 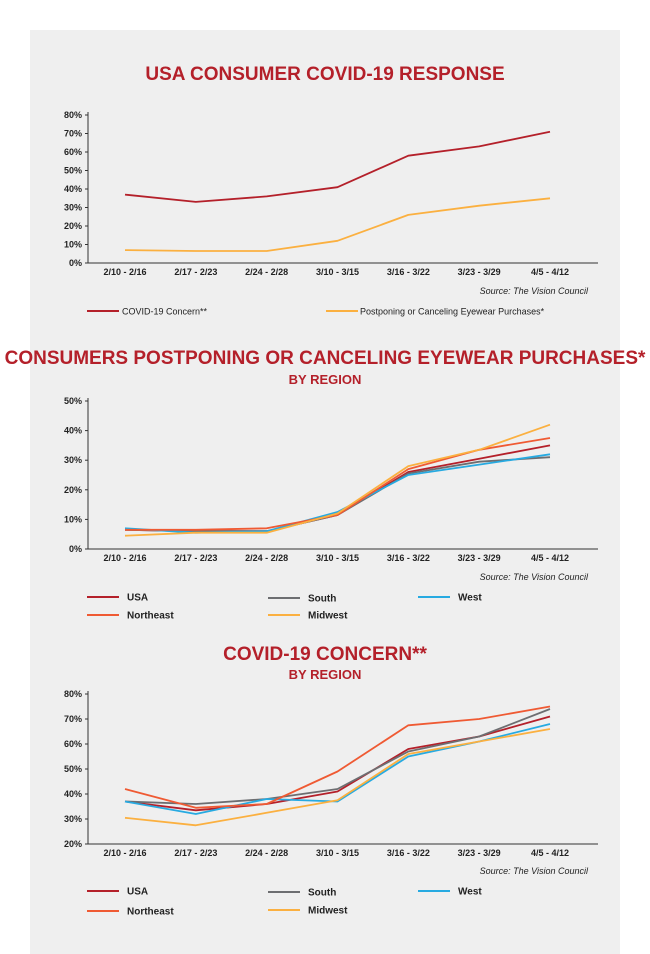 What do you see at coordinates (73, 189) in the screenshot?
I see `chart1-y-tick-label: 40%` at bounding box center [73, 189].